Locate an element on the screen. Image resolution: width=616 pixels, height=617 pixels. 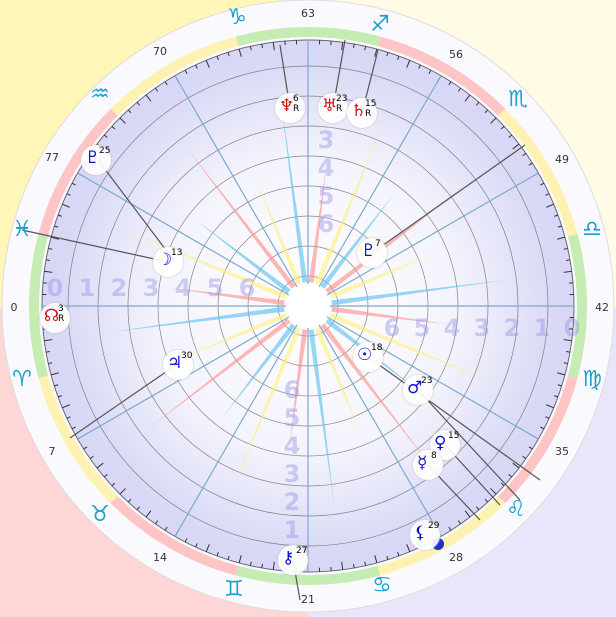
degree-label: 56 is located at coordinates (456, 54).